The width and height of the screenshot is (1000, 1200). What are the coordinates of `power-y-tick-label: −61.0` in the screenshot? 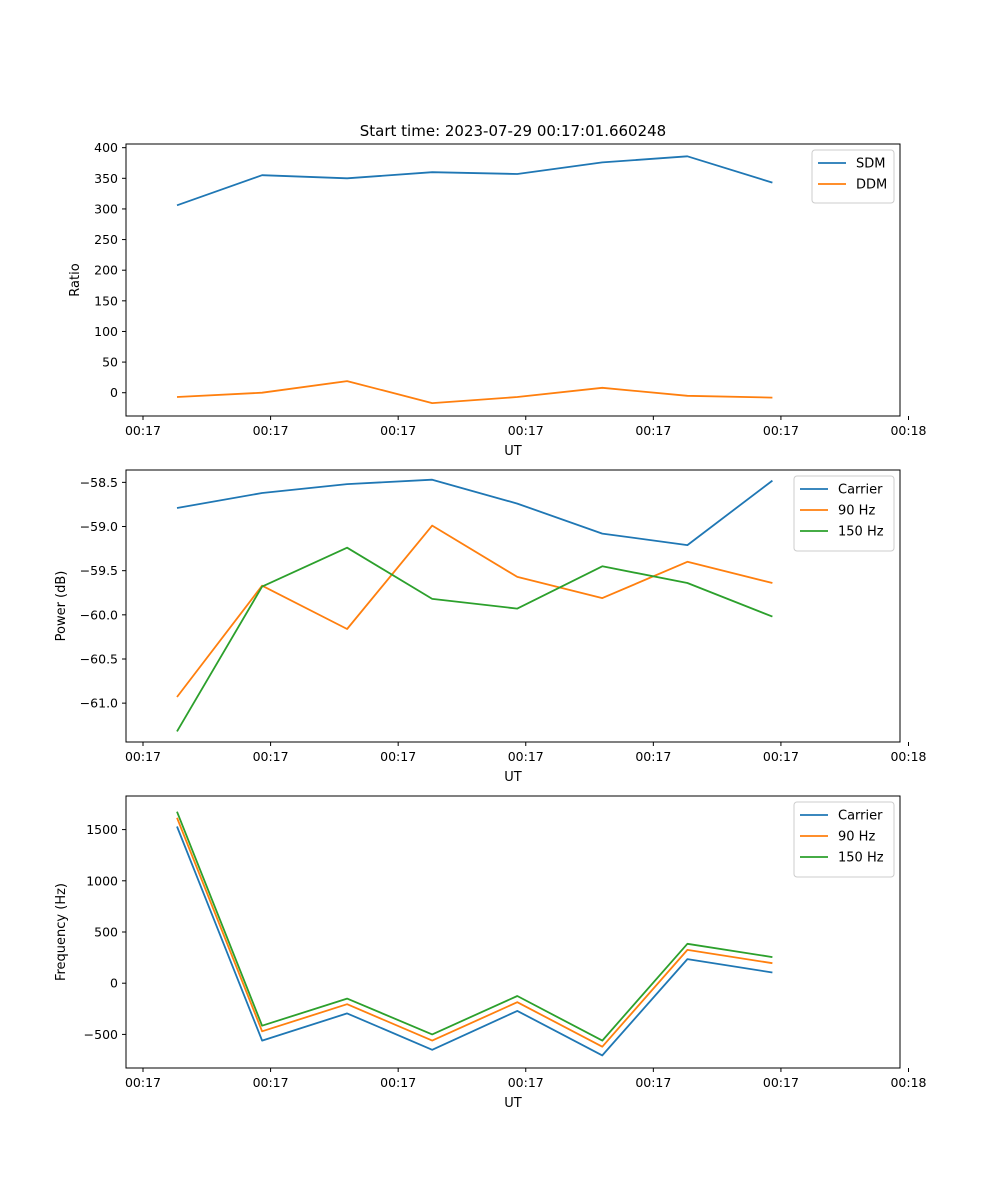 It's located at (99, 703).